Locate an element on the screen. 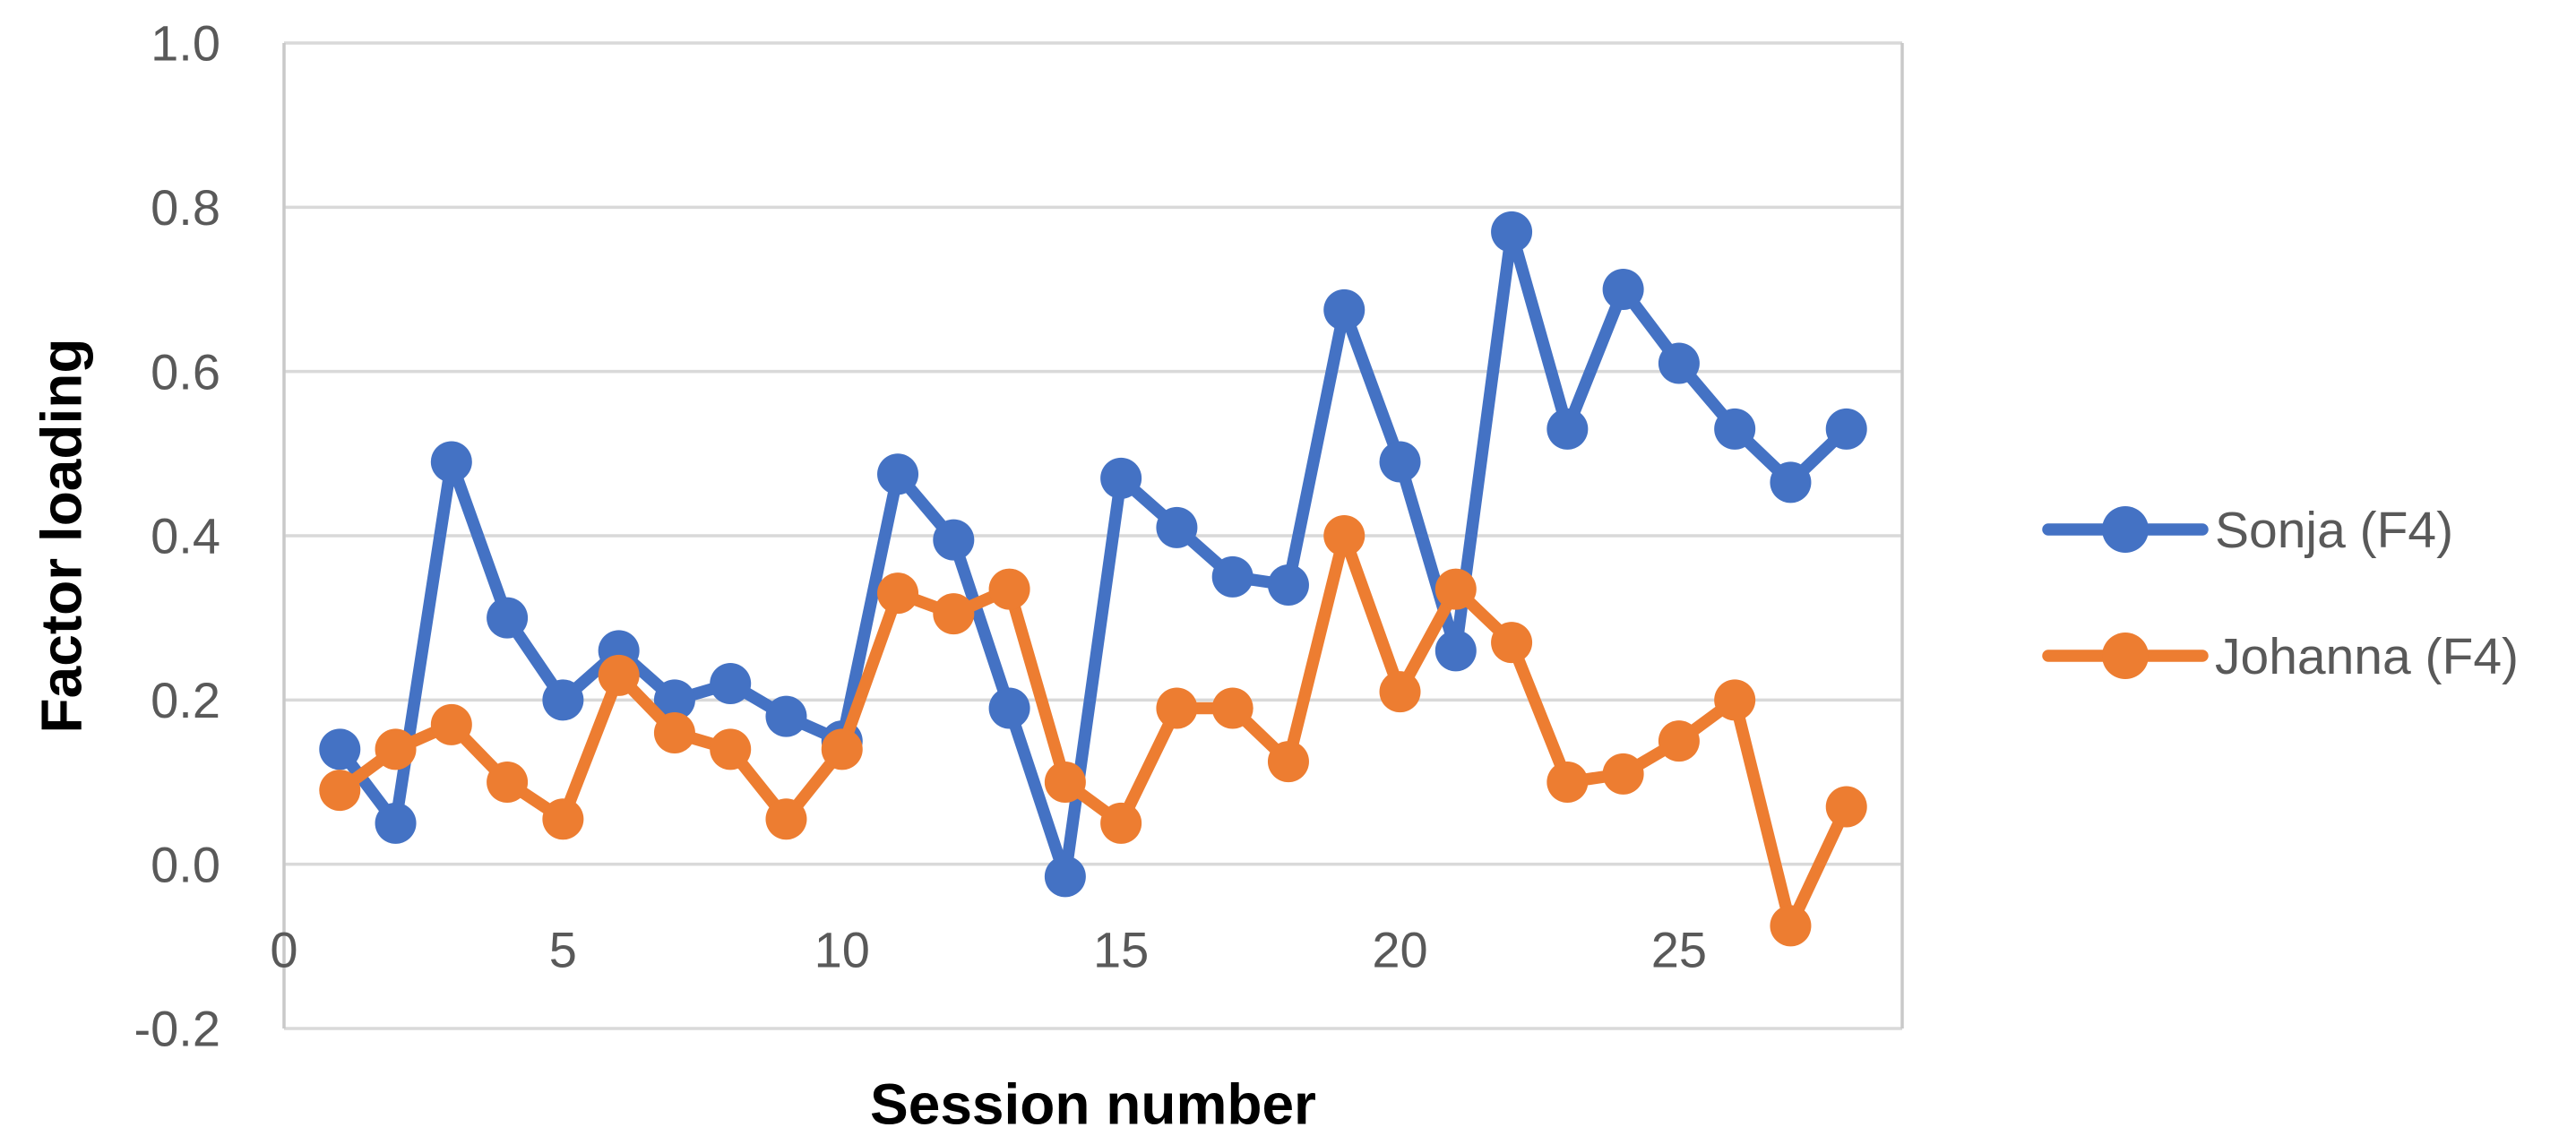 The height and width of the screenshot is (1136, 2576). y-tick-label: -0.2 is located at coordinates (178, 1029).